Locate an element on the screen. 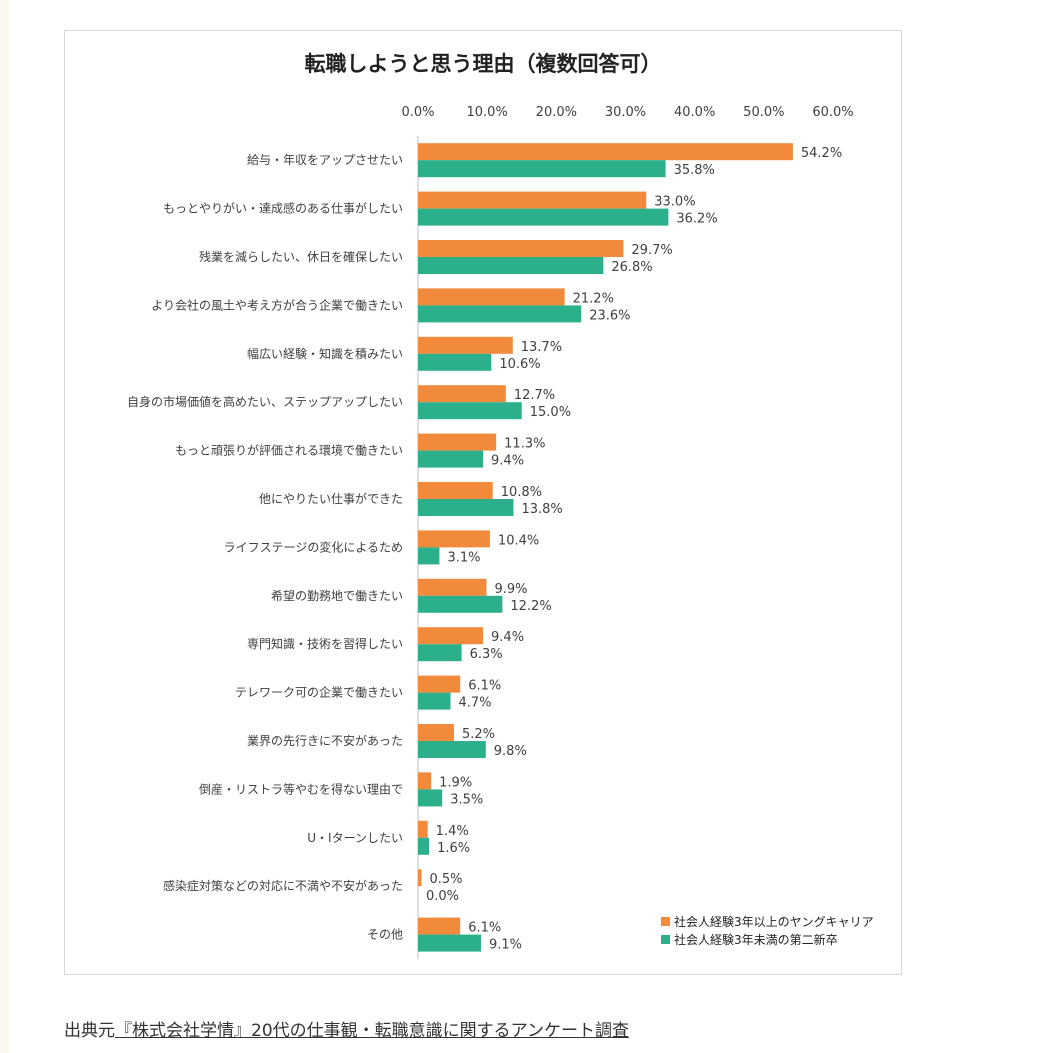 This screenshot has height=1053, width=1064. data-label: 1.9% is located at coordinates (455, 782).